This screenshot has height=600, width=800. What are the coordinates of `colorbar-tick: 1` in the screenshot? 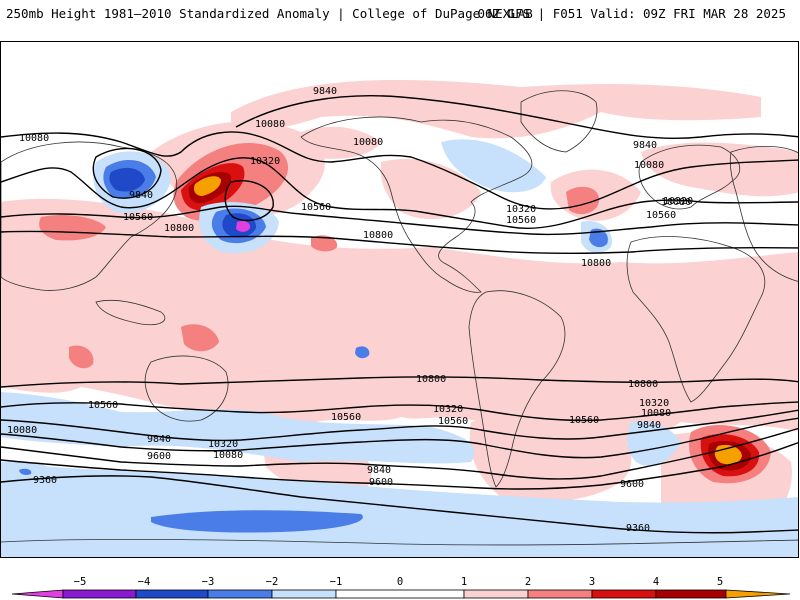 It's located at (464, 582).